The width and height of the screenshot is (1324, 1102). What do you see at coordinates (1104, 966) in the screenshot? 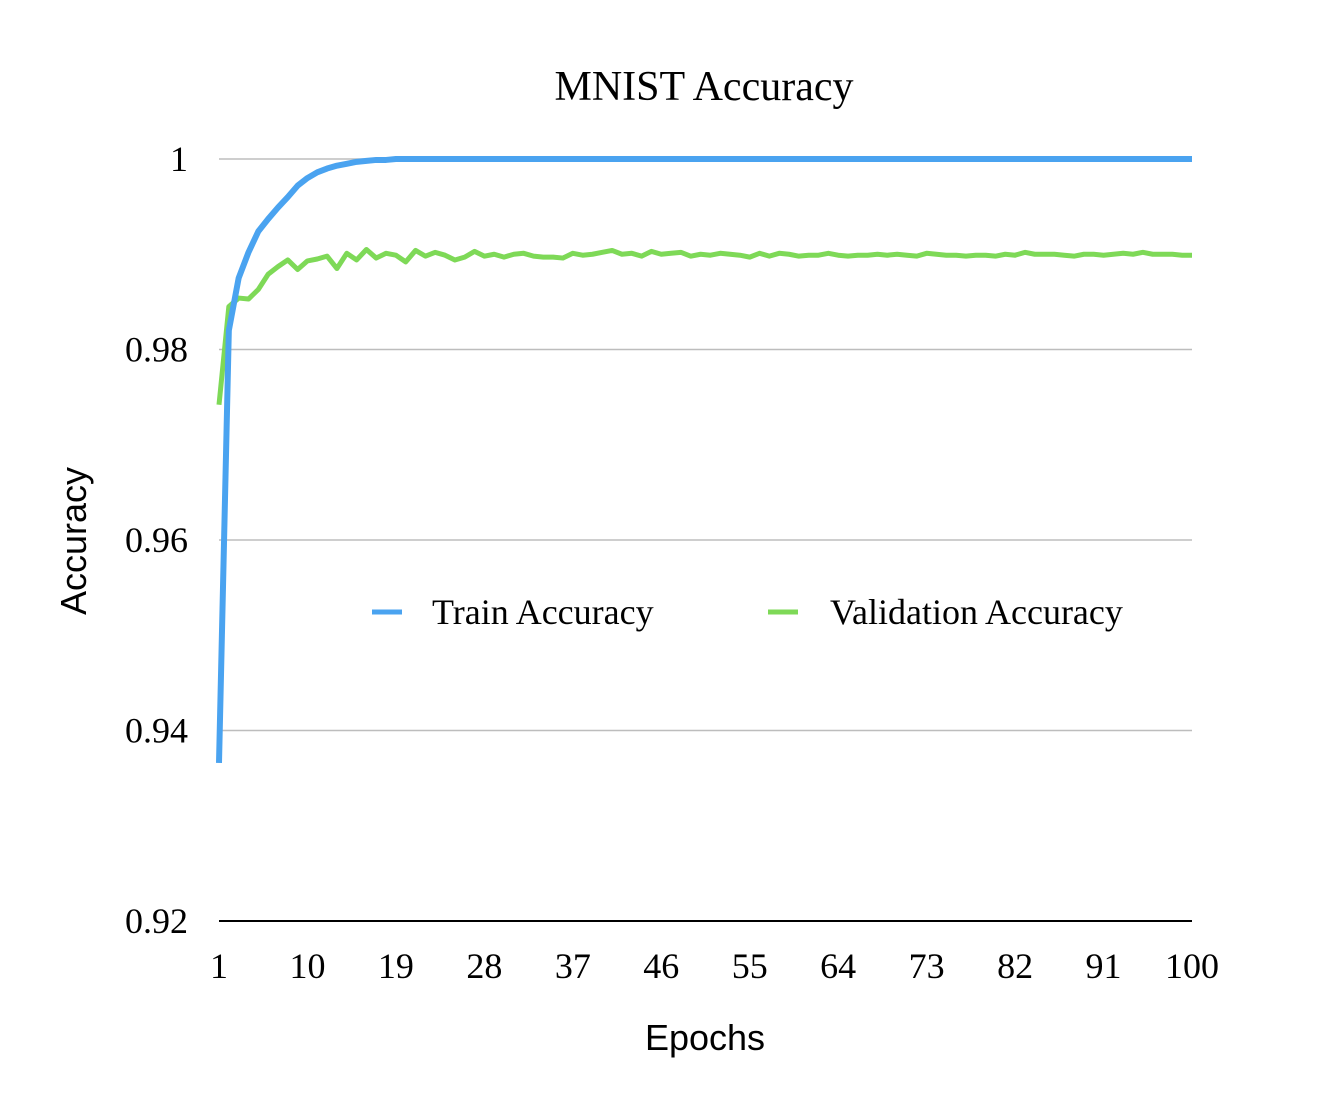
I see `x-tick-label: 91` at bounding box center [1104, 966].